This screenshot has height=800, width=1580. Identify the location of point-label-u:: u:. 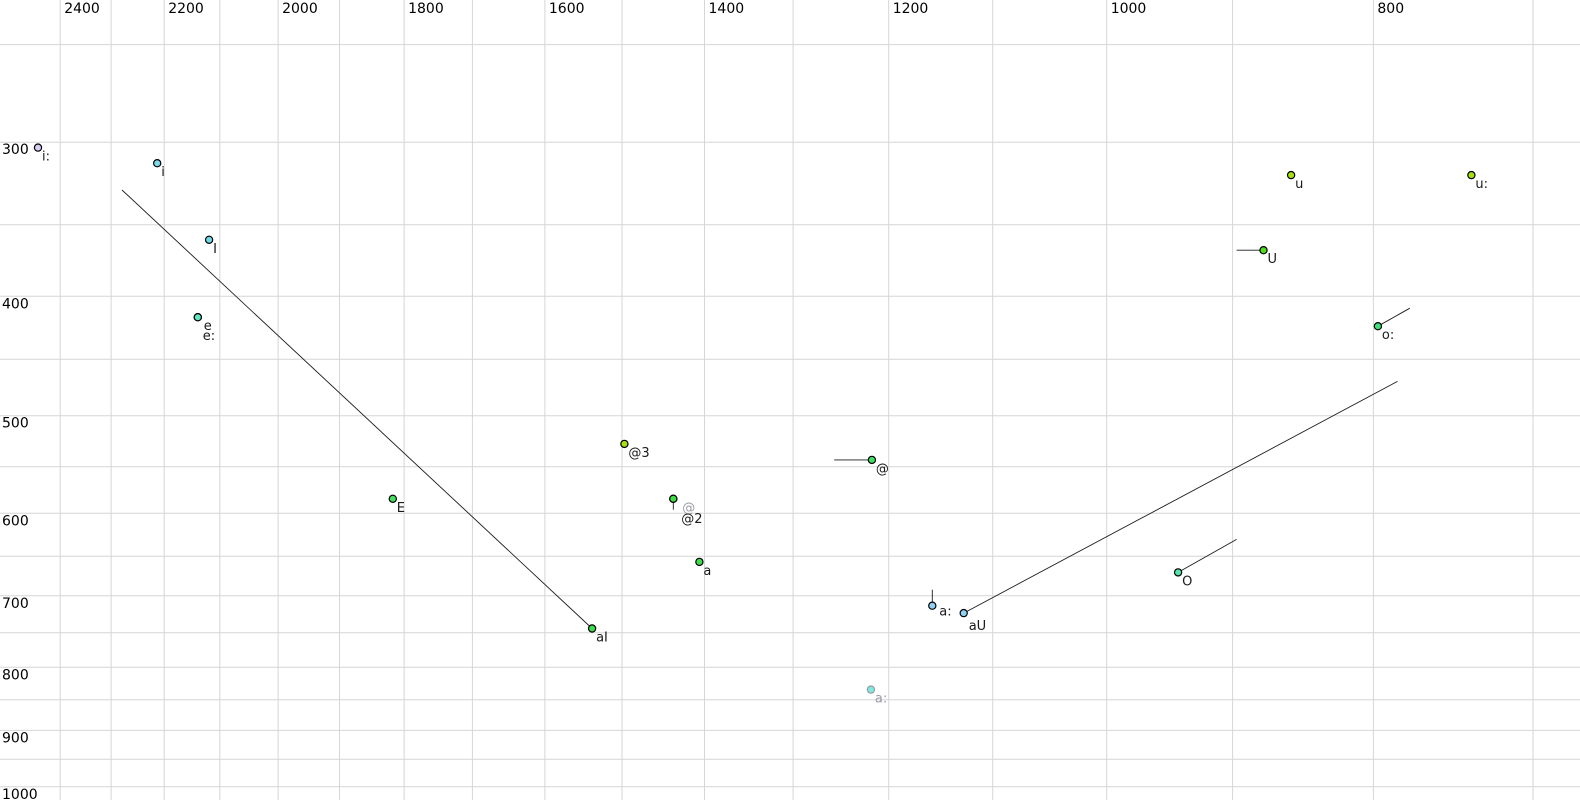
(1481, 184).